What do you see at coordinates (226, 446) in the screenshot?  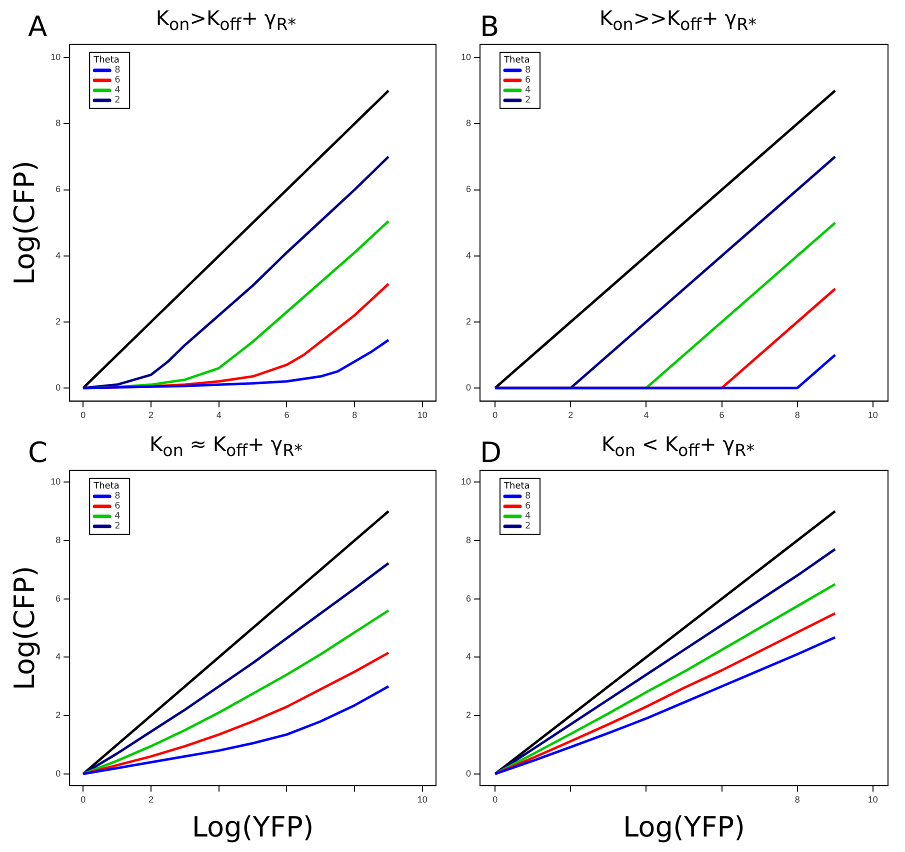 I see `chart-title: K$_{on}$ ≈ K$_{off}$+ γ$_{R*}$` at bounding box center [226, 446].